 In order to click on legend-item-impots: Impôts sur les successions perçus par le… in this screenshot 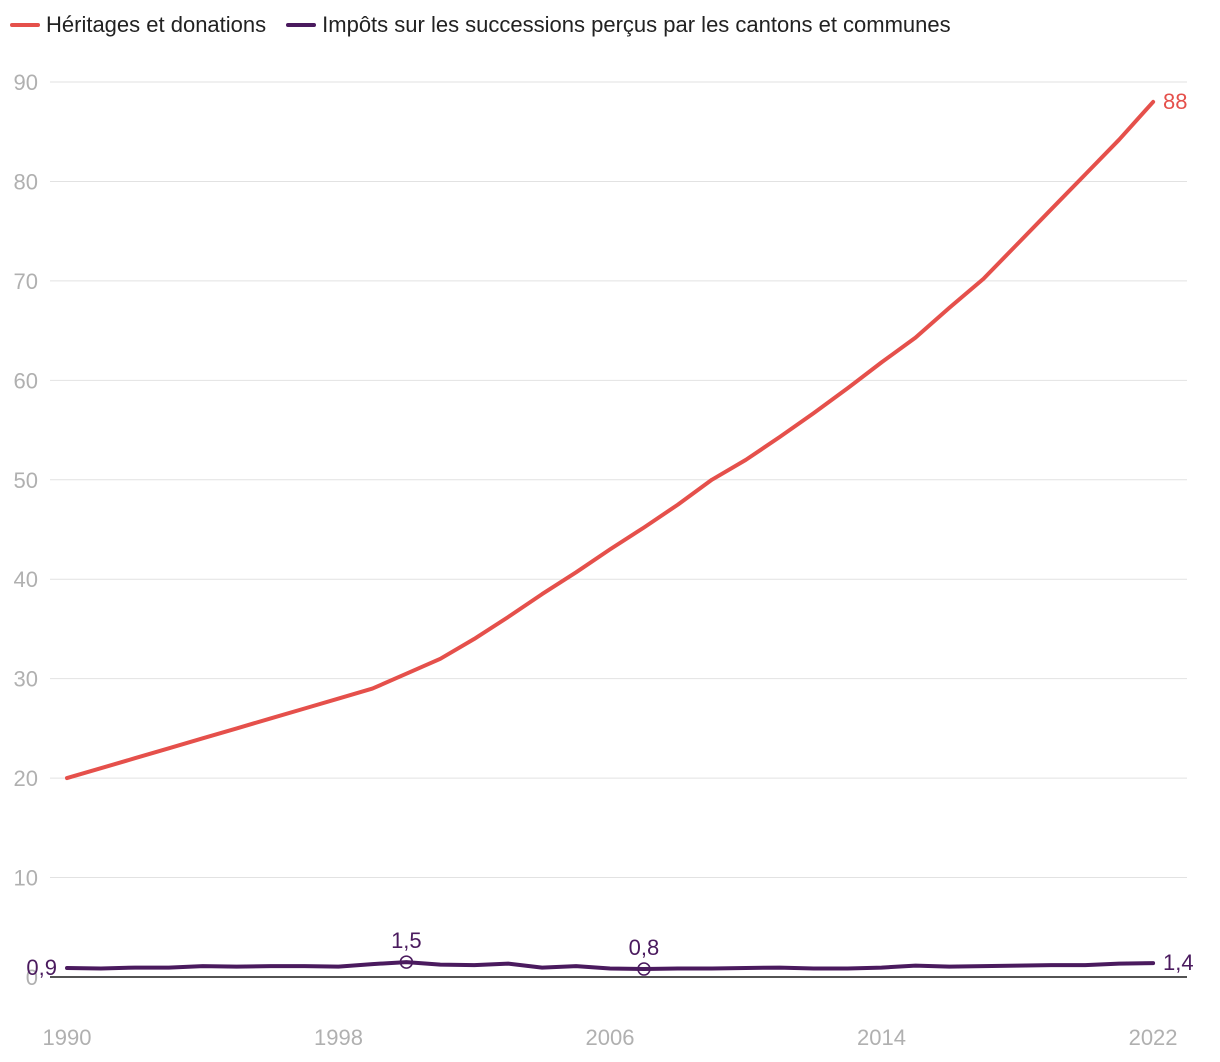, I will do `click(618, 25)`.